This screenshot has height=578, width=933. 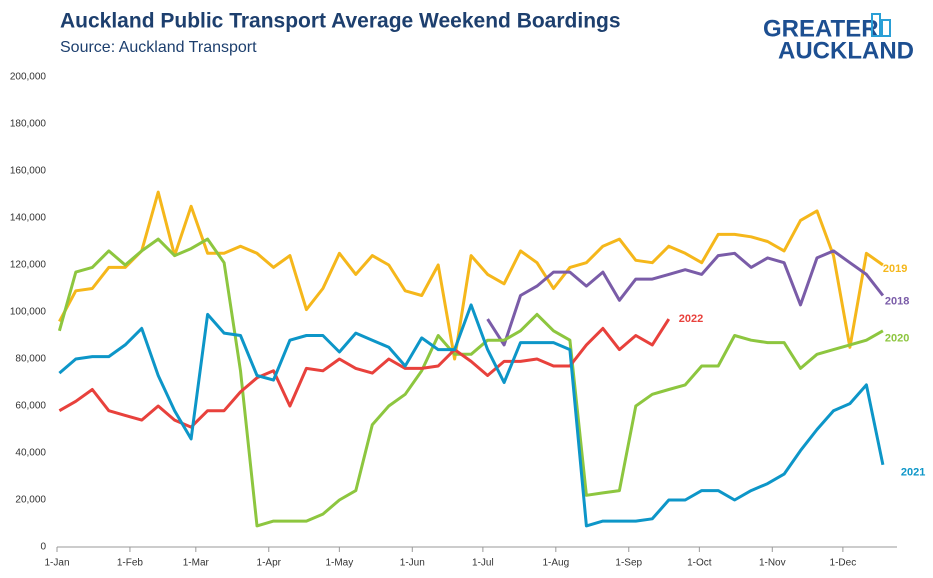 I want to click on y-tick-label: 160,000, so click(x=28, y=171).